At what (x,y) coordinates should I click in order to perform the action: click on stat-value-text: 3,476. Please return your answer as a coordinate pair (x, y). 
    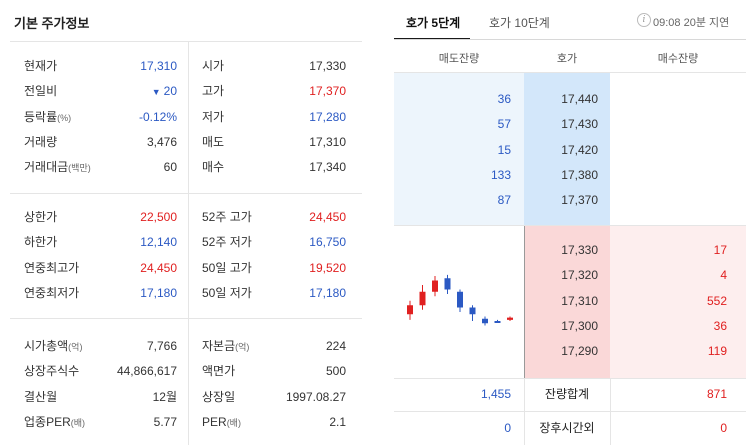
    Looking at the image, I should click on (161, 142).